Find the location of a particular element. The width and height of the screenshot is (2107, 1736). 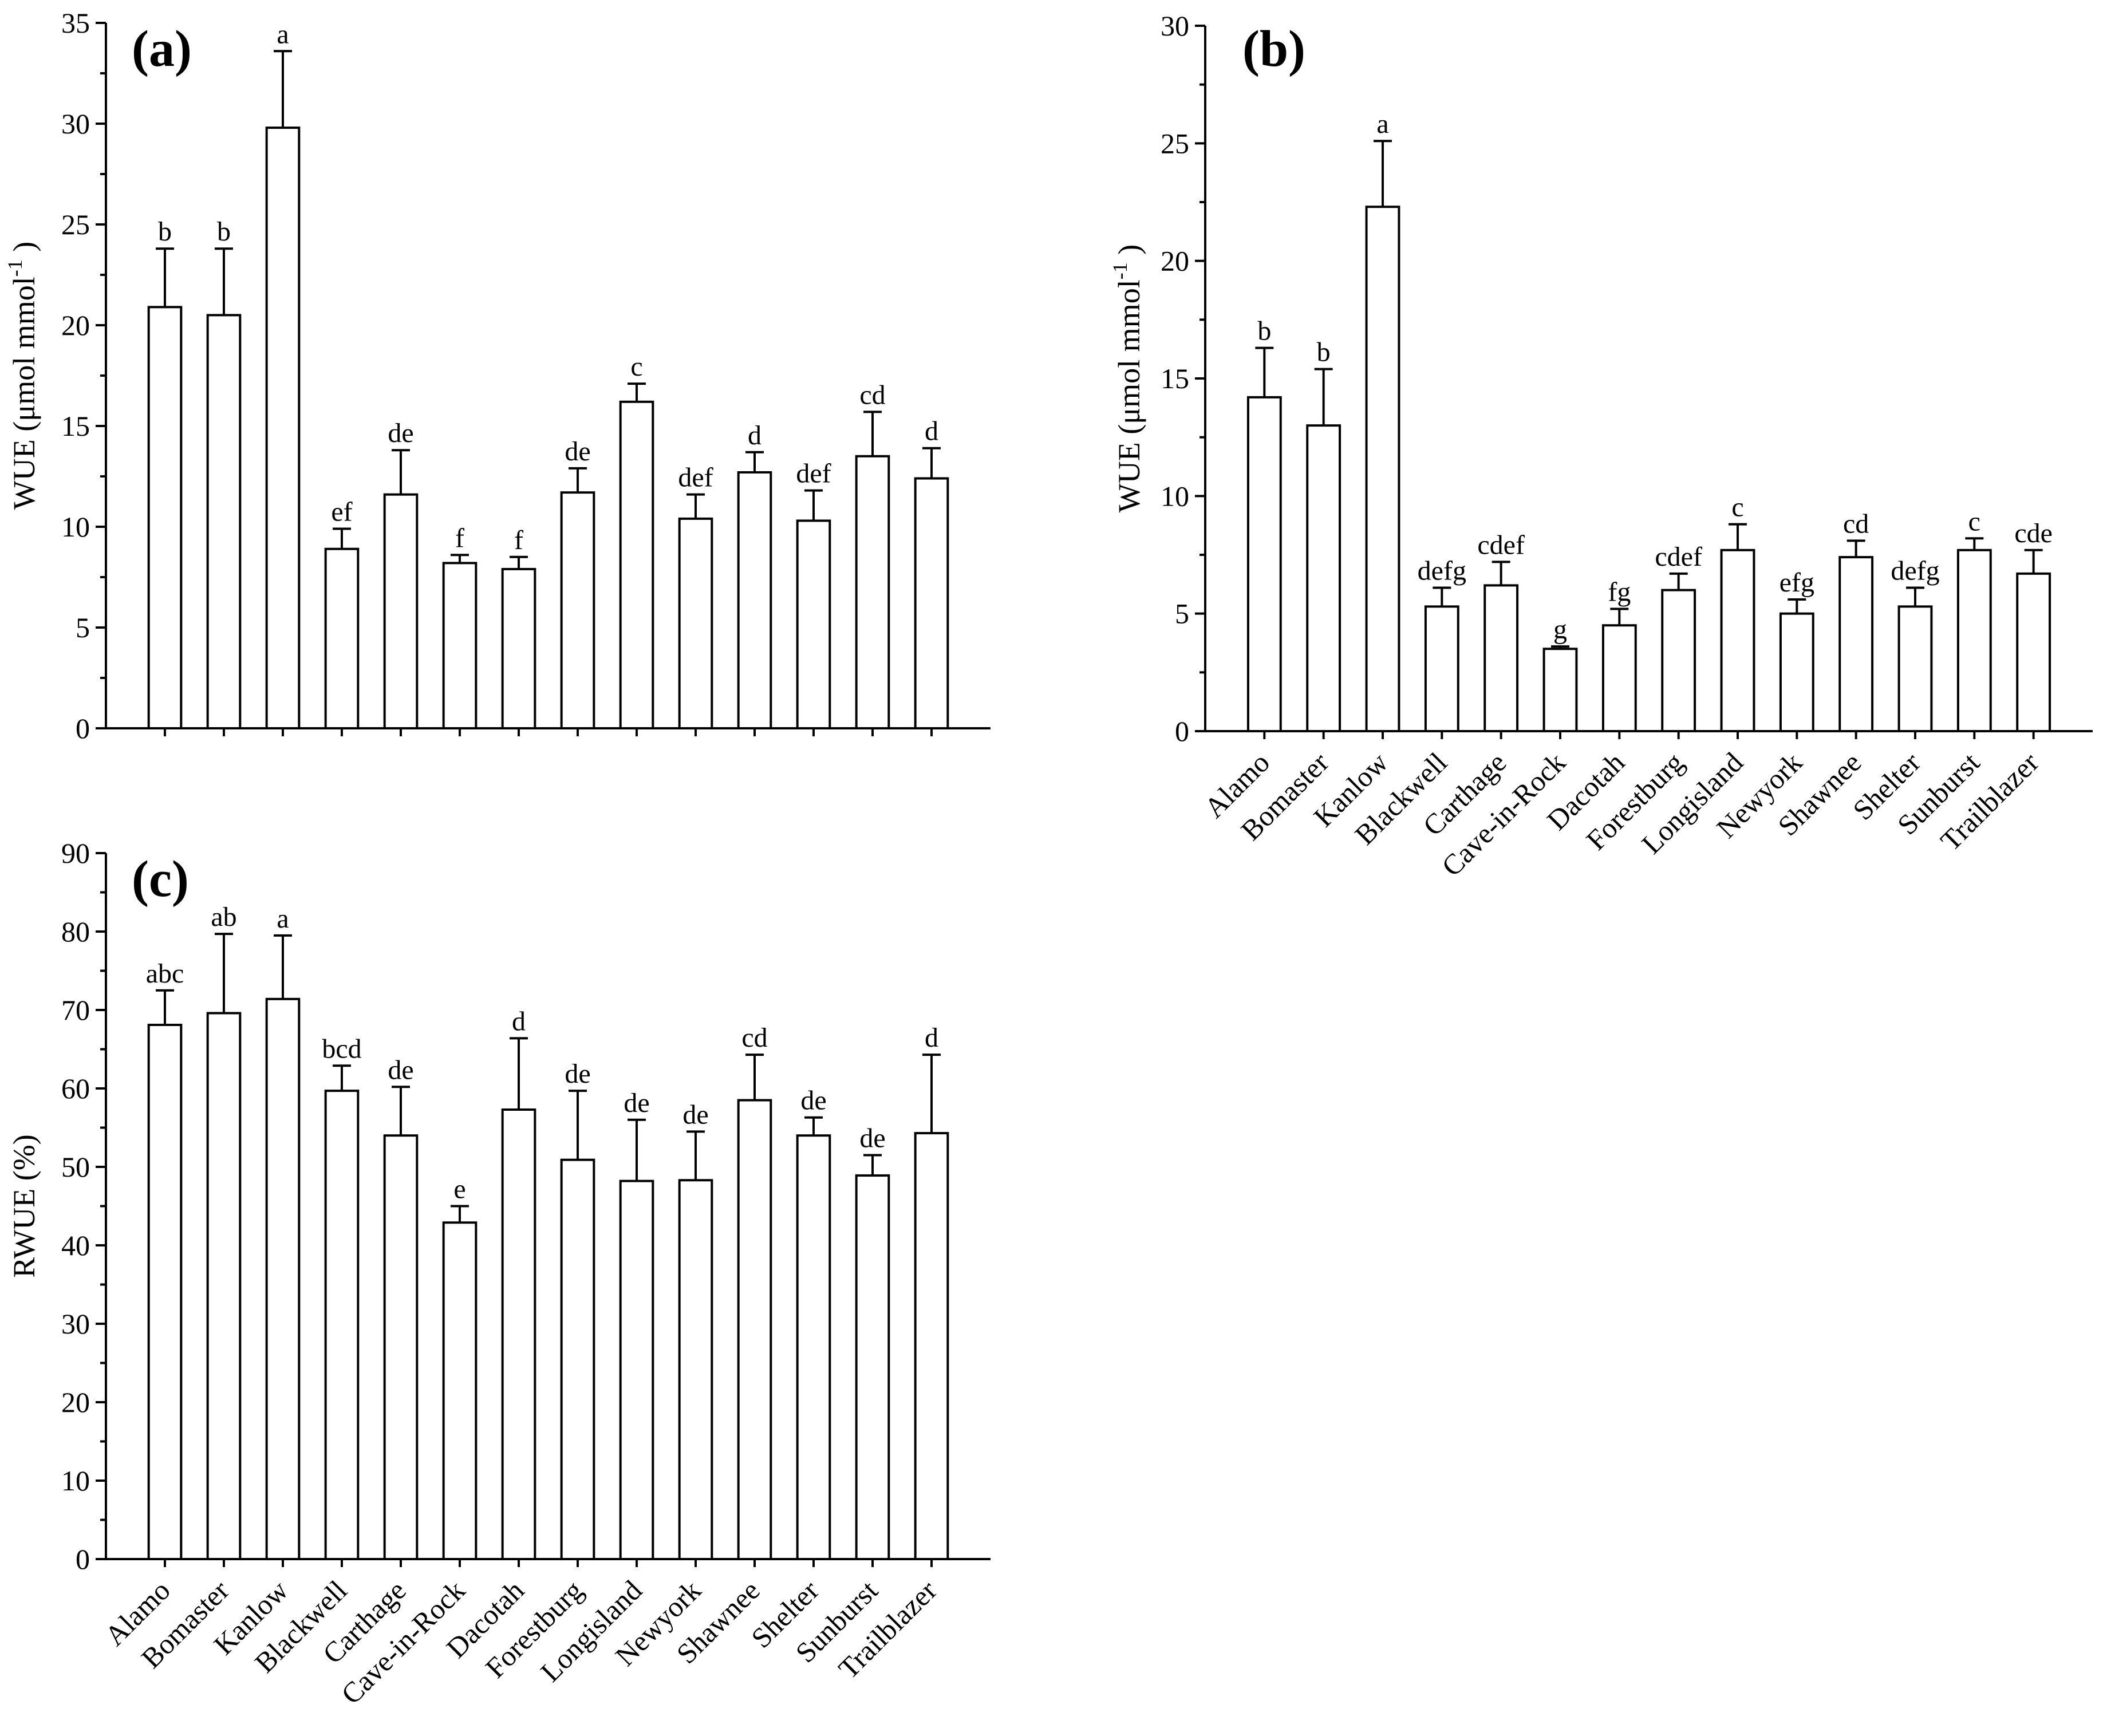

panel-b-y-tick-label: 25 is located at coordinates (1175, 143).